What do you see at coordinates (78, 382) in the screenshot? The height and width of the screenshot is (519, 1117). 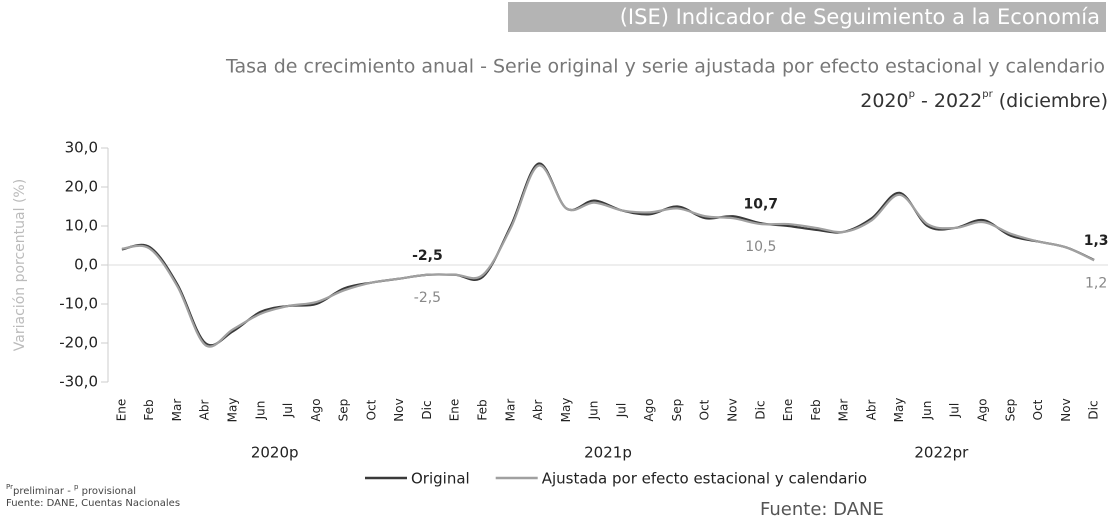 I see `y-tick-label: -30,0` at bounding box center [78, 382].